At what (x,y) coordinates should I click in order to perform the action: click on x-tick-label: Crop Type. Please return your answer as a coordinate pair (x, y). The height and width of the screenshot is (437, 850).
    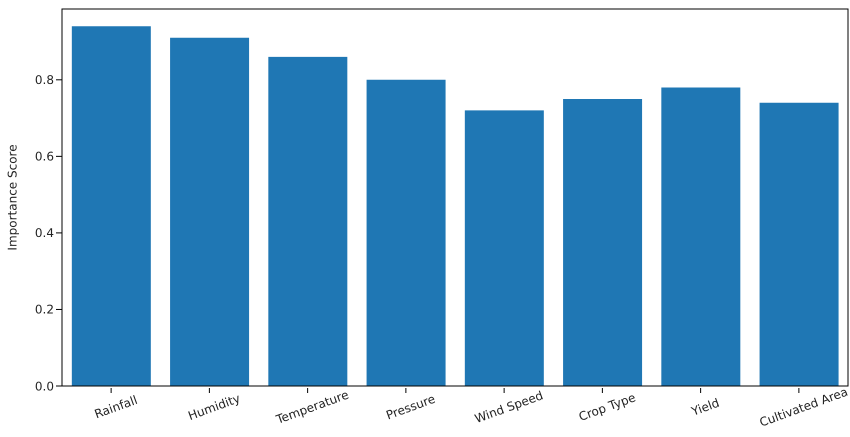
    Looking at the image, I should click on (607, 407).